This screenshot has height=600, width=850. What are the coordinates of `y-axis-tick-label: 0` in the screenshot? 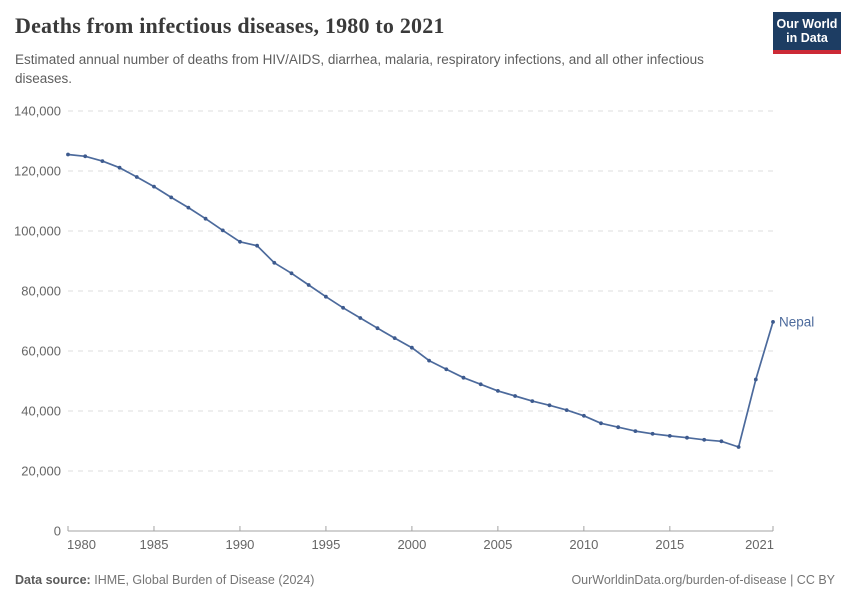 It's located at (57, 531).